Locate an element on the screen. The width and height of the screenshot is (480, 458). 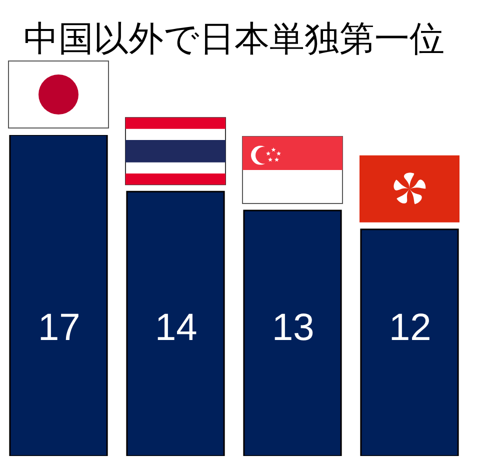
data-label: 12 is located at coordinates (410, 328).